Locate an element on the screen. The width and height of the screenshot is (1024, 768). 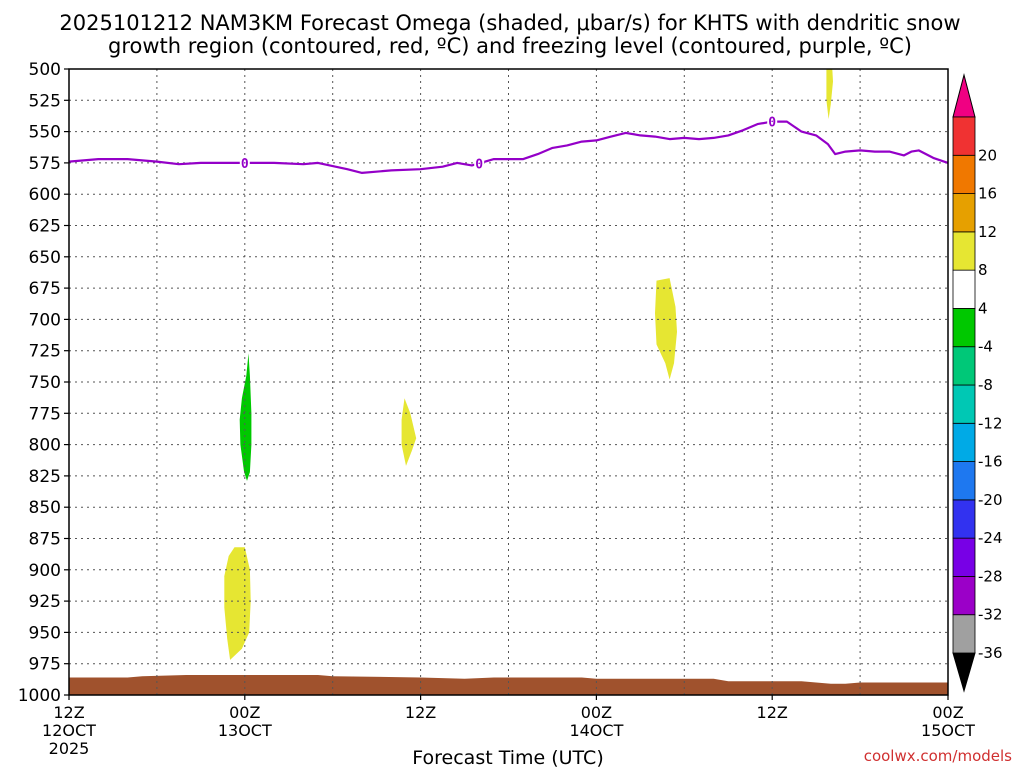
credit-text: coolwx.com/models is located at coordinates (938, 756).